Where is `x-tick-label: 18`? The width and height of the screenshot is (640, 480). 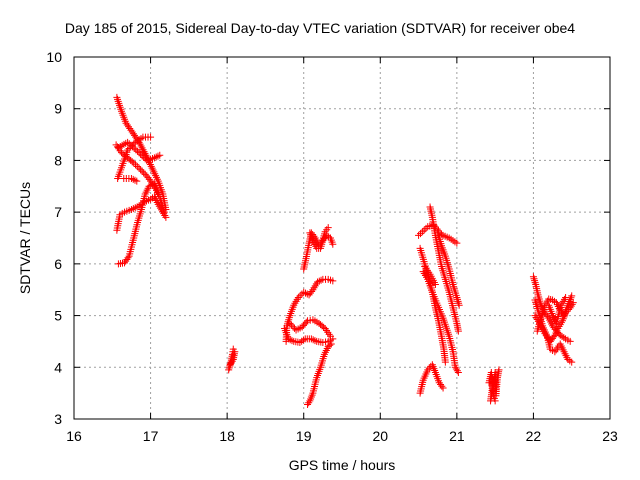 x-tick-label: 18 is located at coordinates (227, 436).